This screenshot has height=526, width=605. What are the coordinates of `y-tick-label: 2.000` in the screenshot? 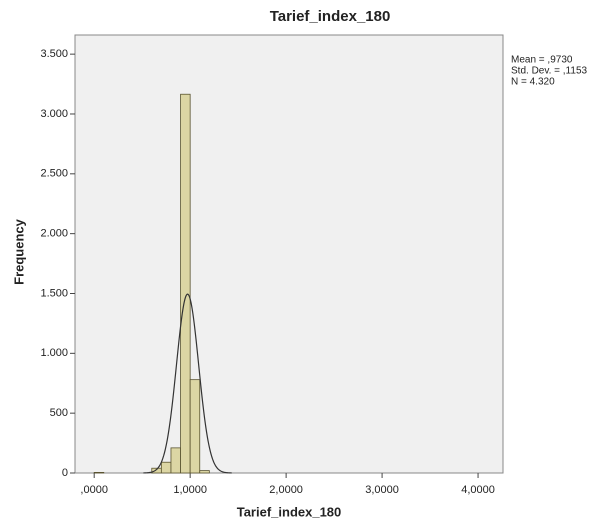 It's located at (54, 234).